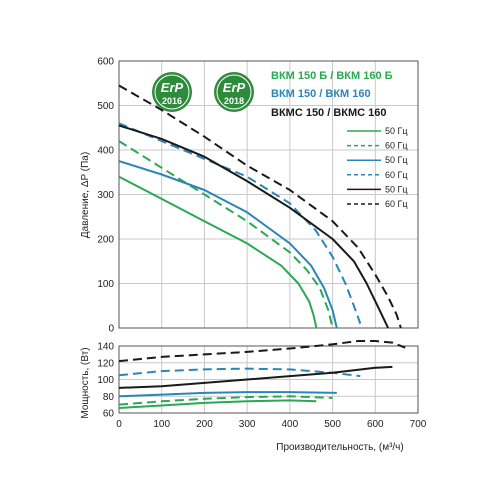 The width and height of the screenshot is (500, 500). What do you see at coordinates (105, 240) in the screenshot?
I see `pressure-y-tick-label-2: 200` at bounding box center [105, 240].